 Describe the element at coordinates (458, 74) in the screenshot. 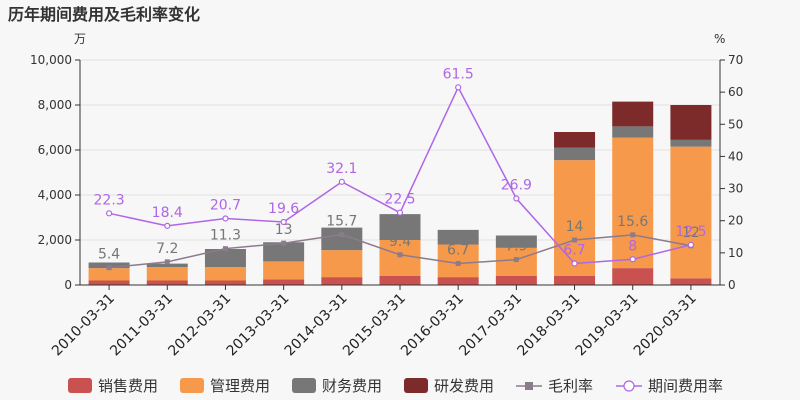

I see `expense-ratio-data-label: 61.5` at that location.